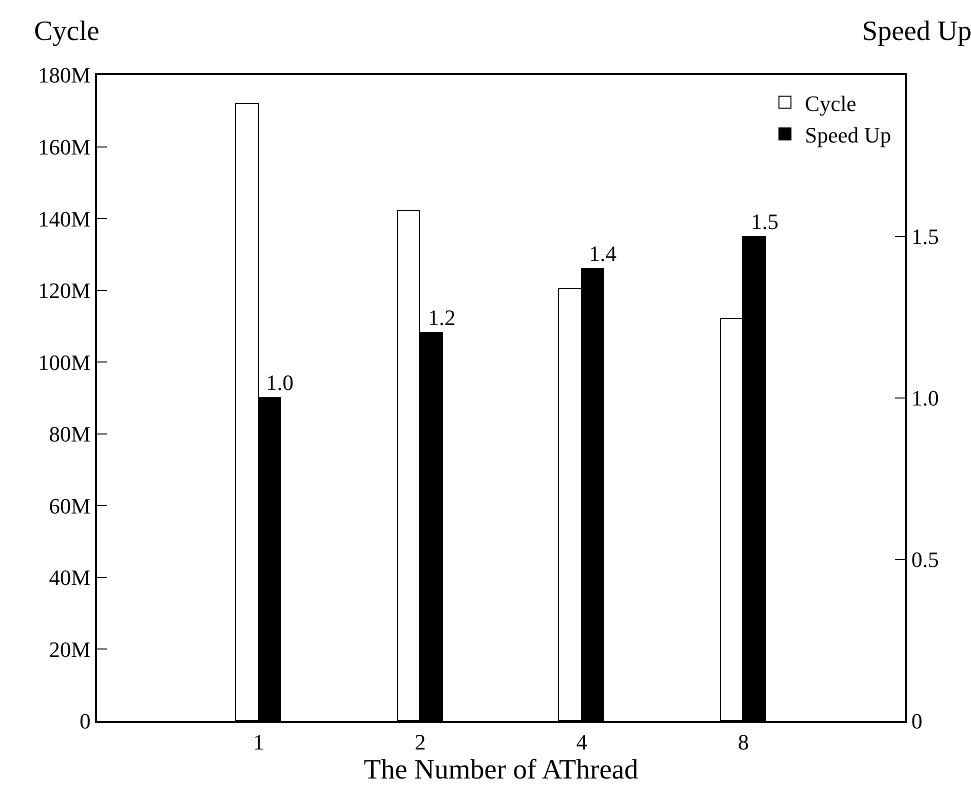 This screenshot has width=971, height=796. I want to click on y2-axis-title: Speed Up, so click(916, 31).